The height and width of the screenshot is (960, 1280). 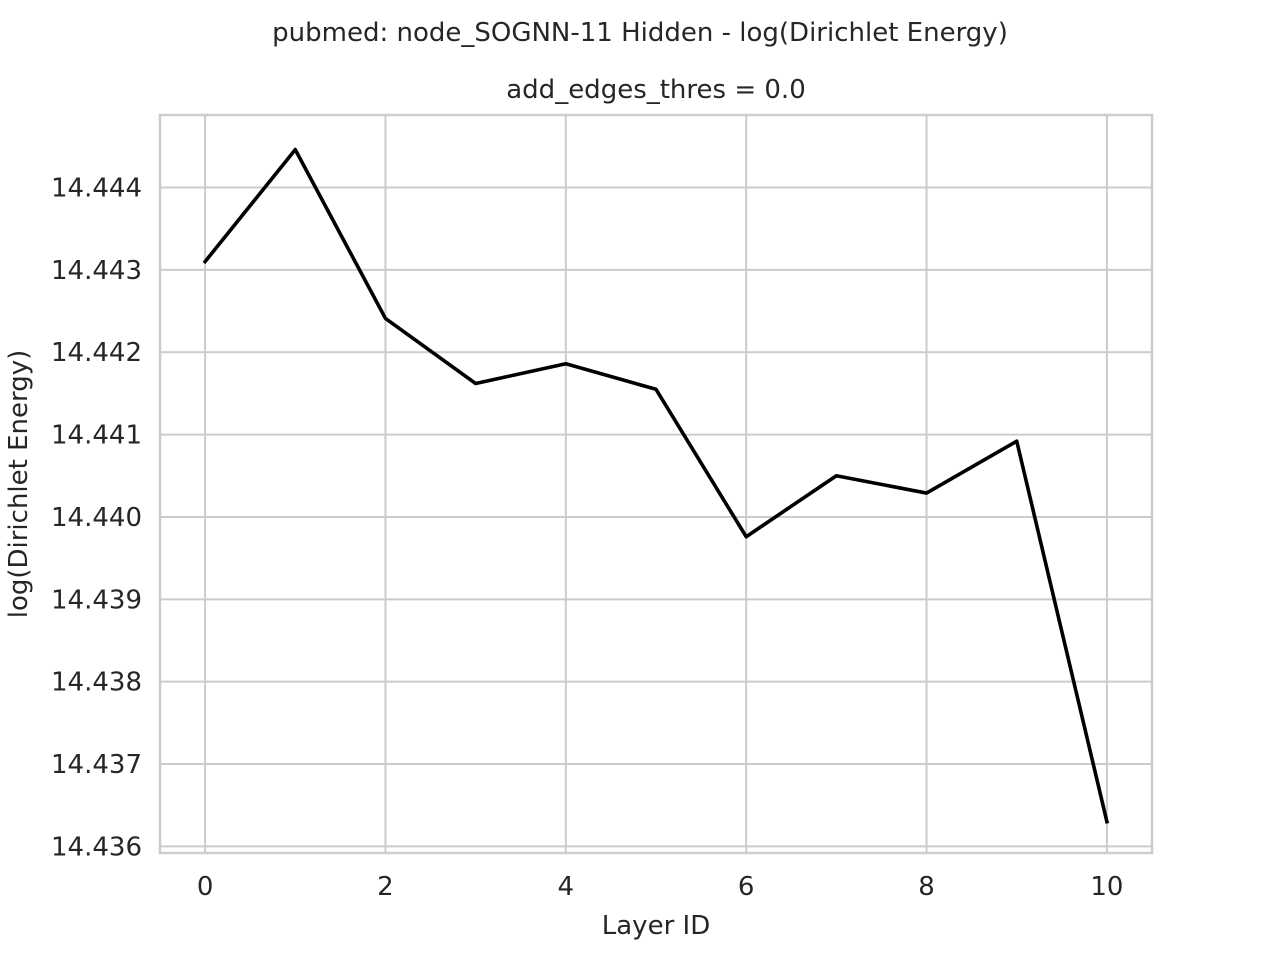 I want to click on y-tick-label: 14.442, so click(x=96, y=353).